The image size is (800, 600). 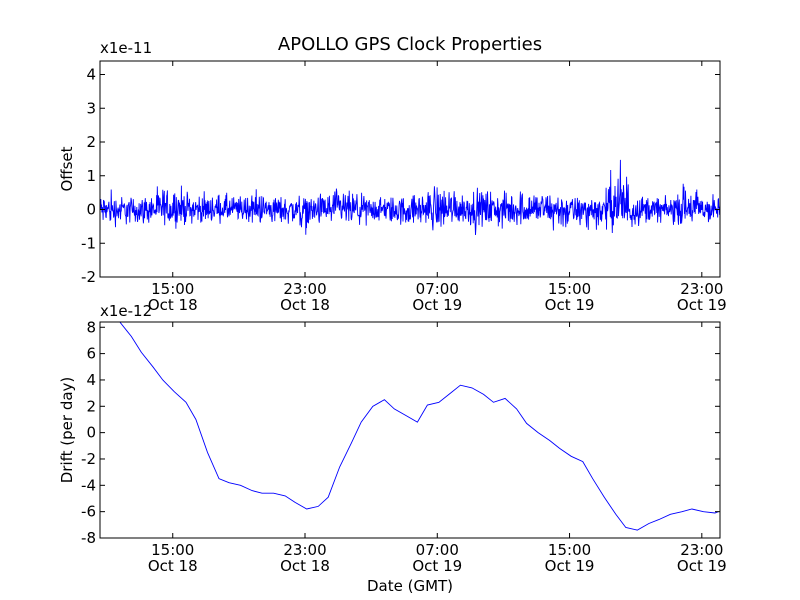 I want to click on offset-ytick-label: 1, so click(x=91, y=176).